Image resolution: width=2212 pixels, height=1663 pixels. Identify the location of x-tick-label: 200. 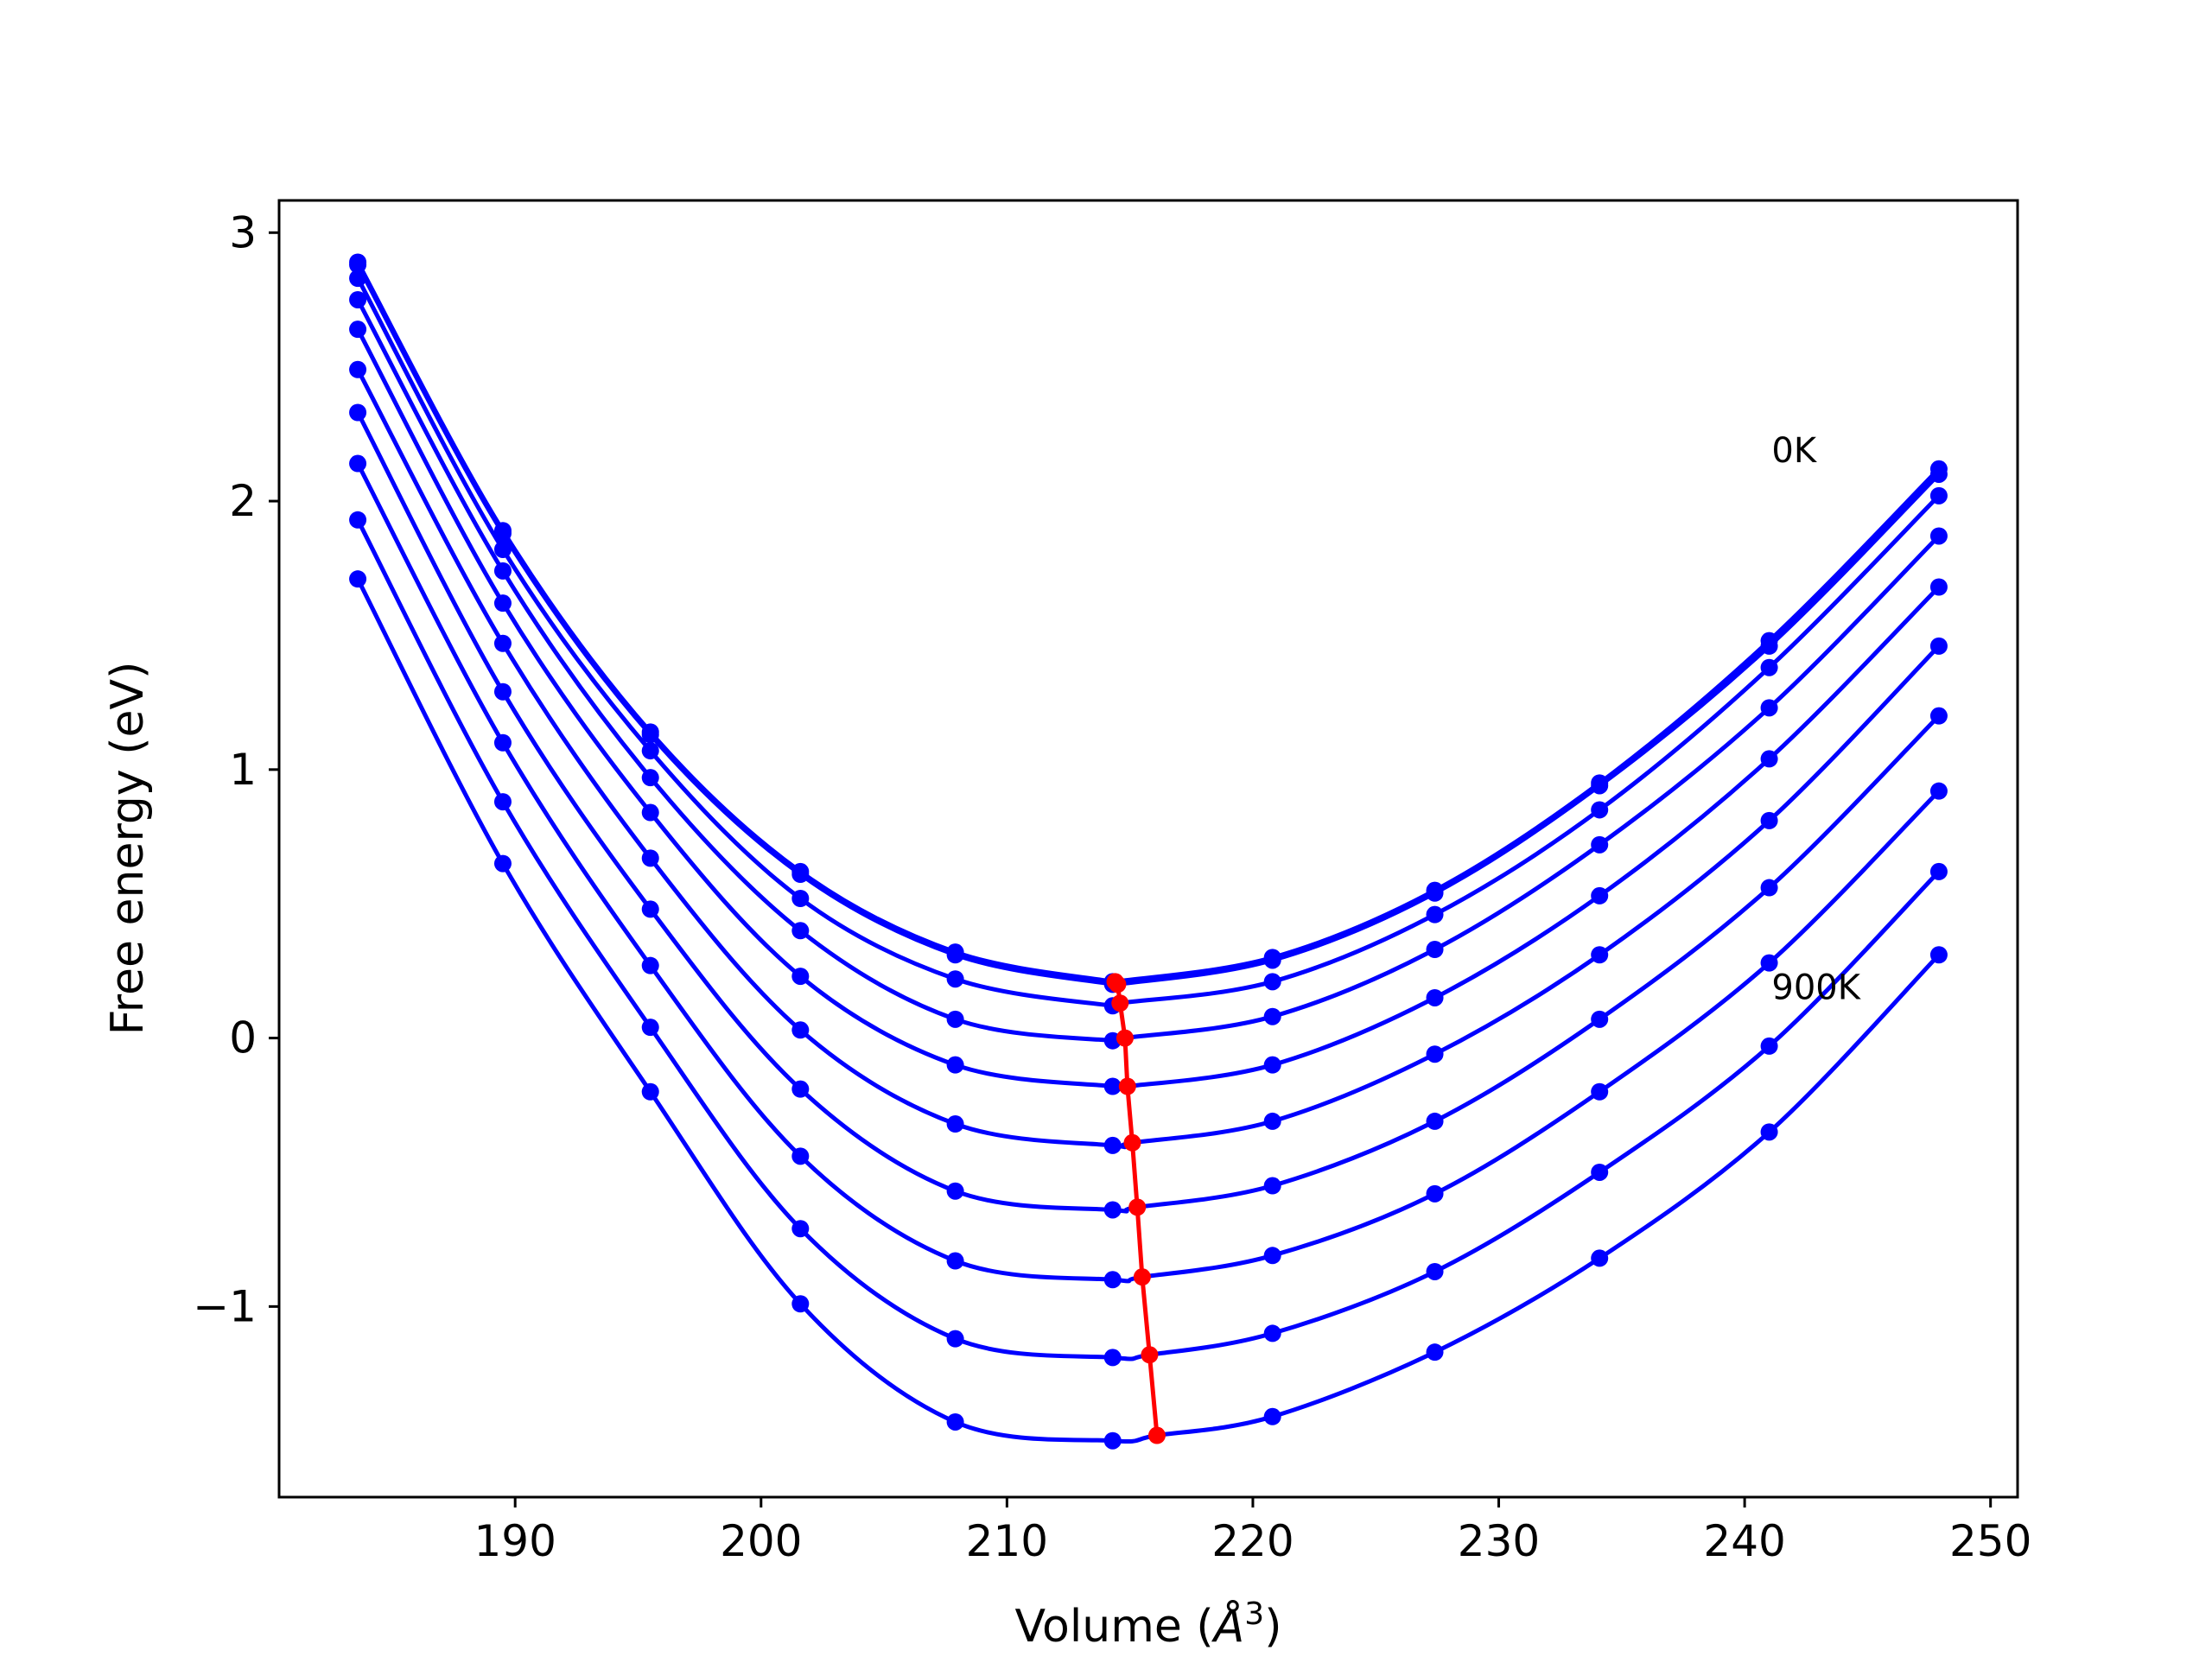
(761, 1541).